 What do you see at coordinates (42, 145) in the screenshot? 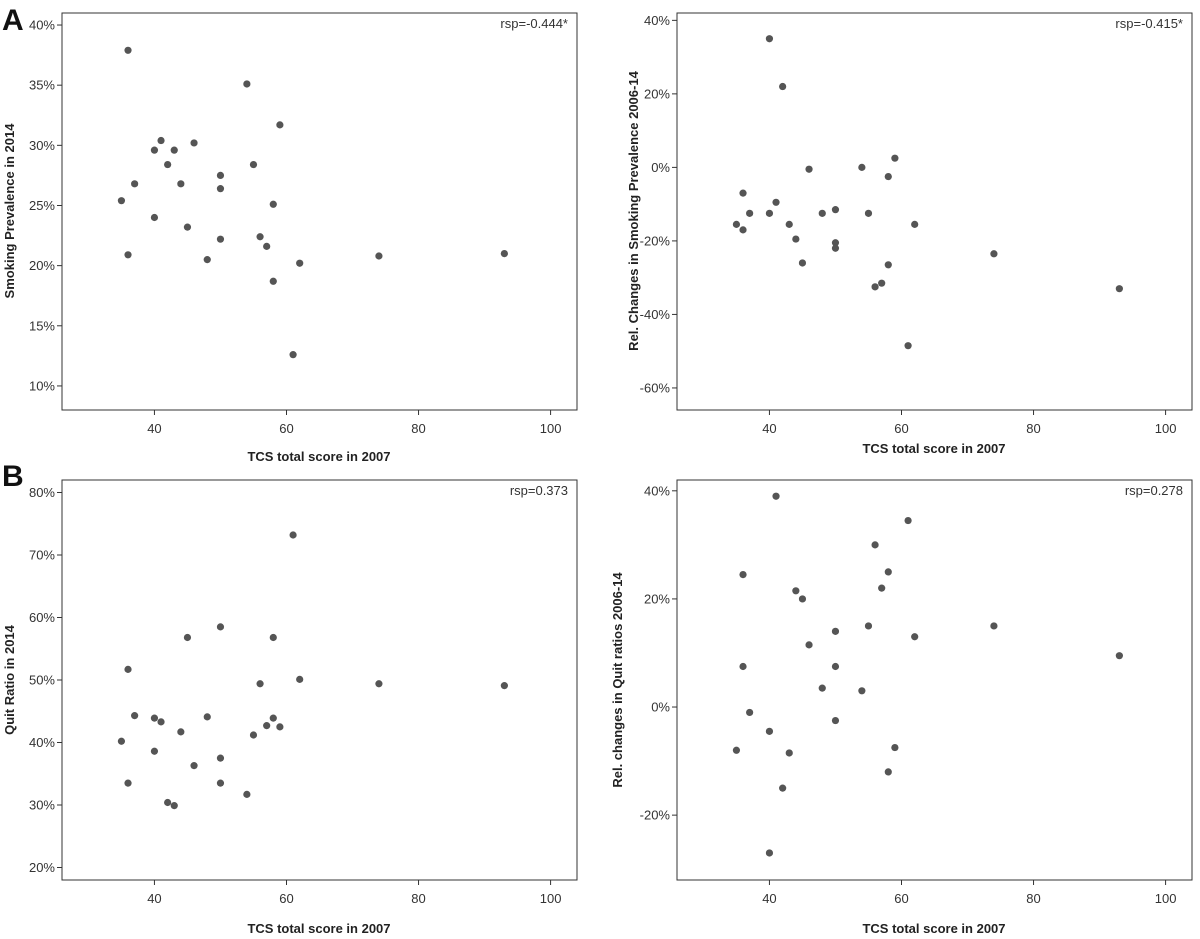
I see `y-tick-label: 30%` at bounding box center [42, 145].